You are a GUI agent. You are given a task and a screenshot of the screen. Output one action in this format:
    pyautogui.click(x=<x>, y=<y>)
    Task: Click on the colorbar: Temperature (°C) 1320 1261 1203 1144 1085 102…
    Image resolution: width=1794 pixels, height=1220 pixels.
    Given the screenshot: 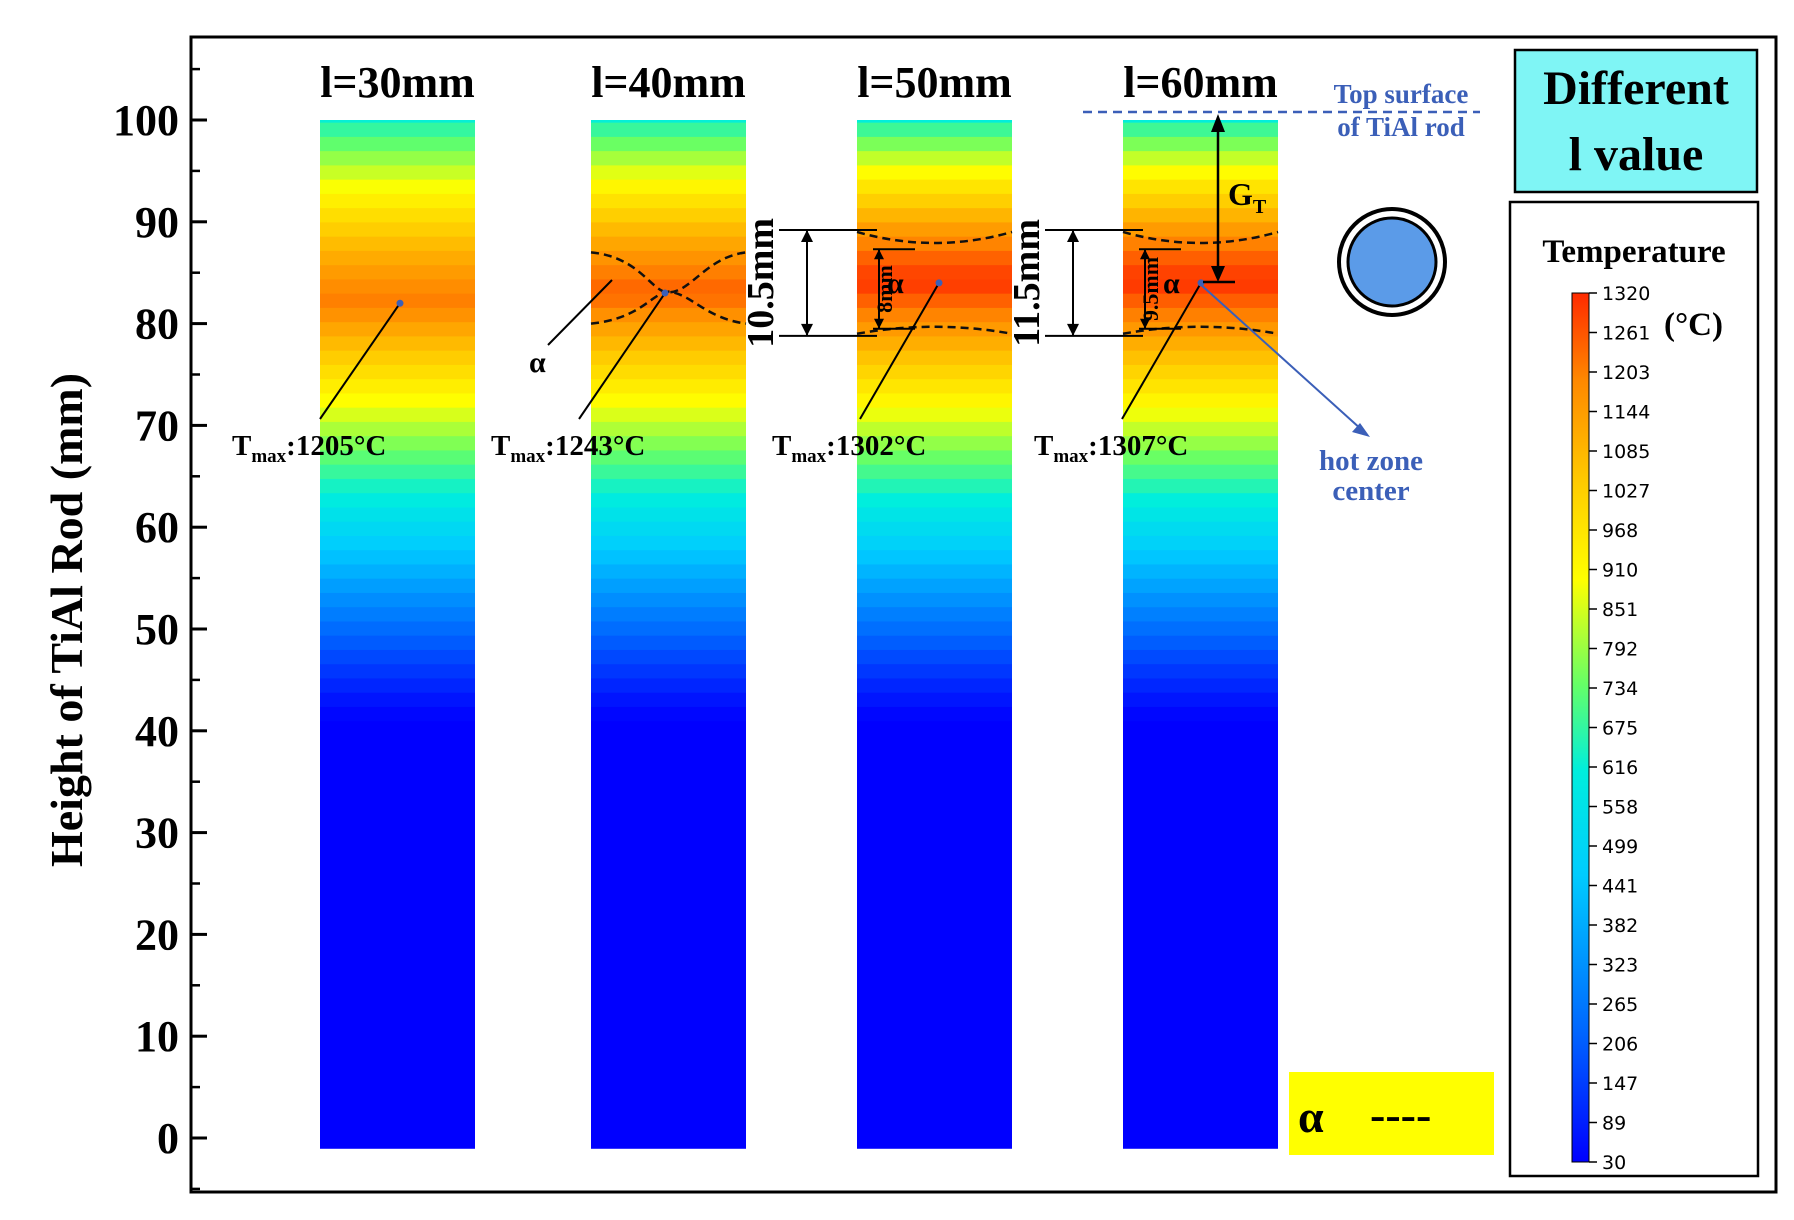 What is the action you would take?
    pyautogui.click(x=1634, y=689)
    